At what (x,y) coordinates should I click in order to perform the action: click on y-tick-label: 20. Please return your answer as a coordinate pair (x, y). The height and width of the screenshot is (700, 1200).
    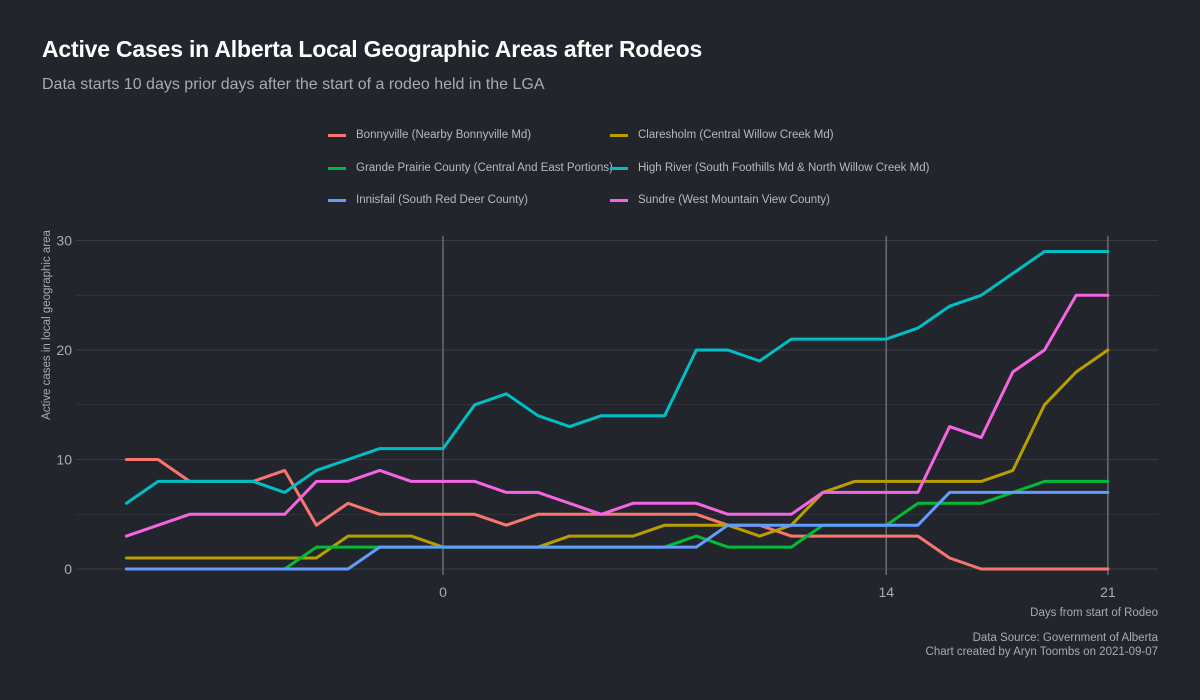
    Looking at the image, I should click on (64, 350).